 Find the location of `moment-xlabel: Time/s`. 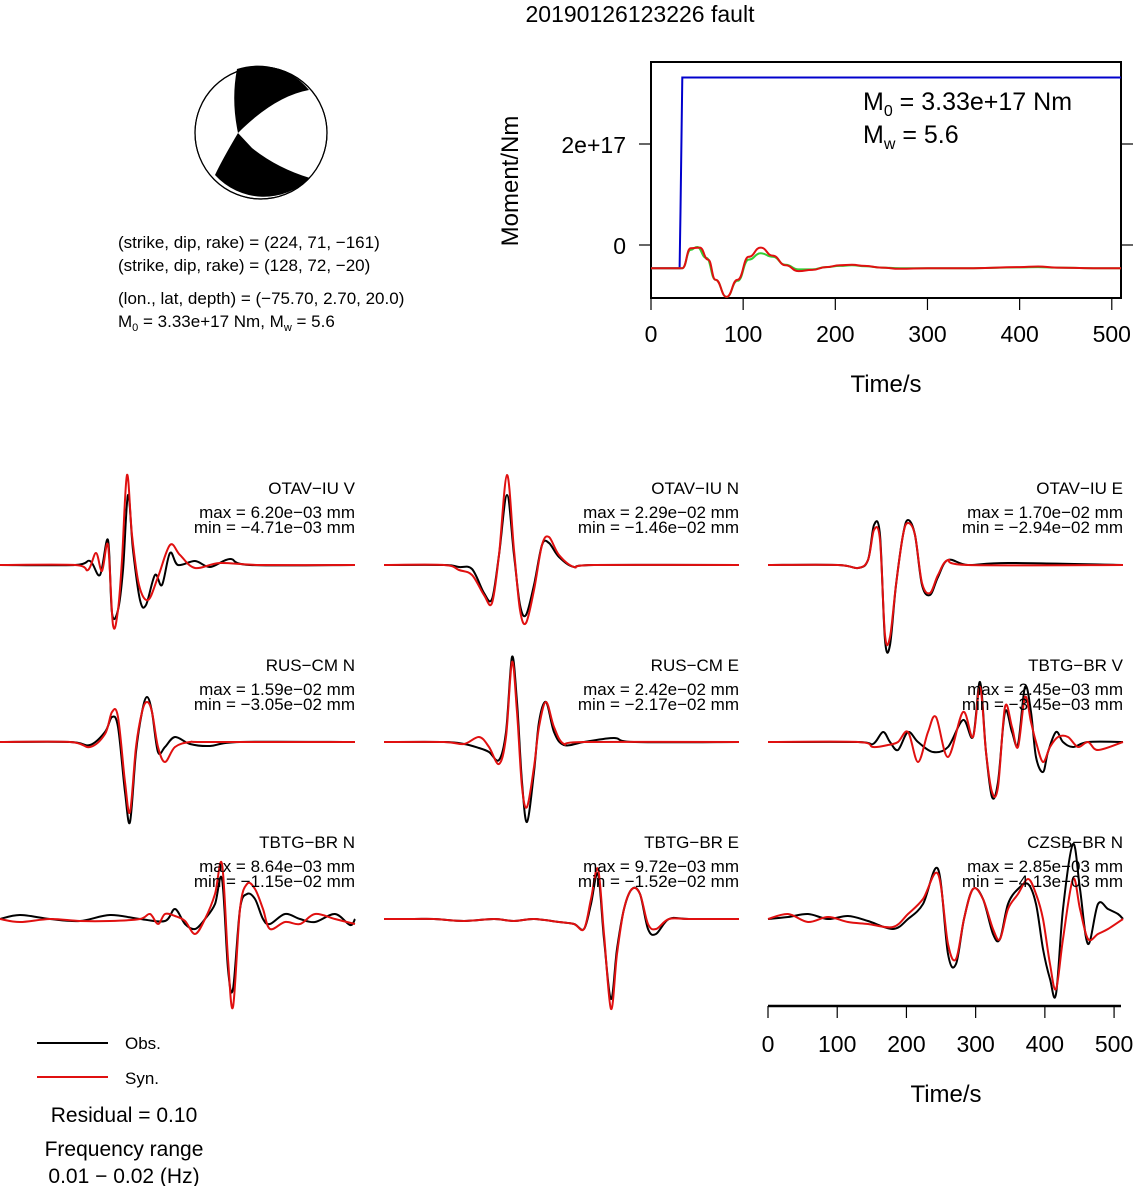

moment-xlabel: Time/s is located at coordinates (885, 384).